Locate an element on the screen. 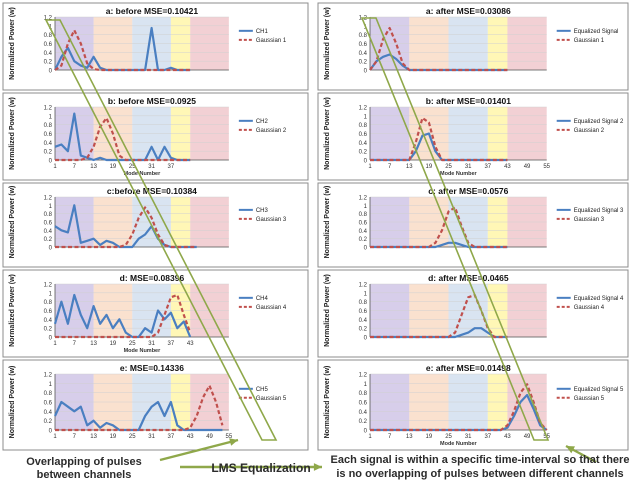  y-tick-label: 0.4 is located at coordinates (48, 232).